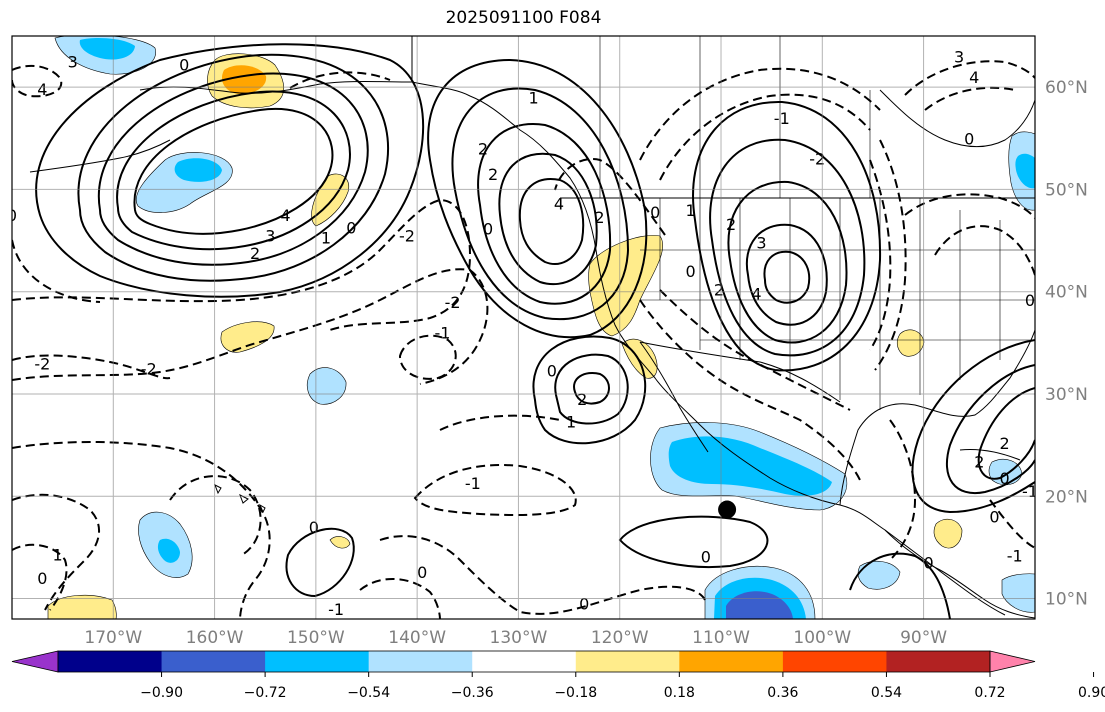 This screenshot has height=712, width=1105. I want to click on lon-tick-label: 140°W, so click(417, 638).